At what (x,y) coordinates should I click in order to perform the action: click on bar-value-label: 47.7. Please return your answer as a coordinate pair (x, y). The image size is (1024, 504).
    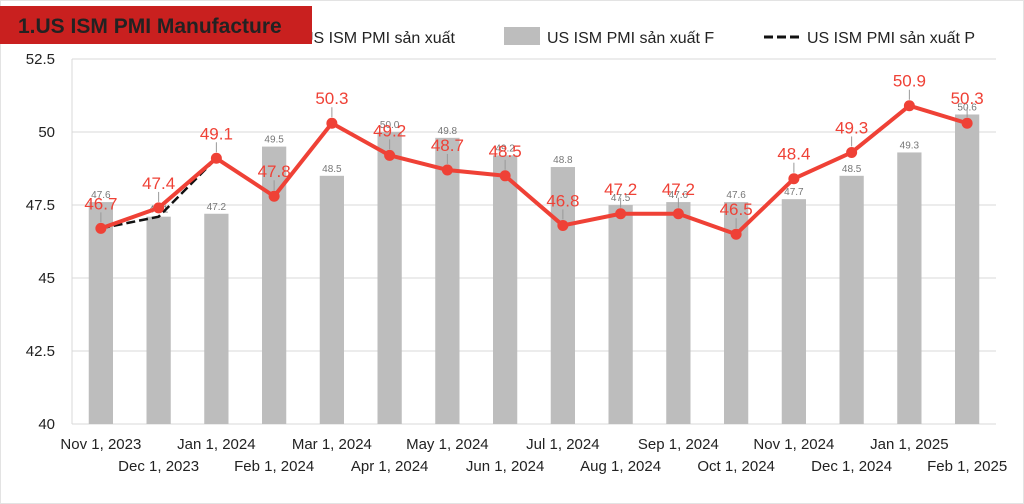
    Looking at the image, I should click on (794, 192).